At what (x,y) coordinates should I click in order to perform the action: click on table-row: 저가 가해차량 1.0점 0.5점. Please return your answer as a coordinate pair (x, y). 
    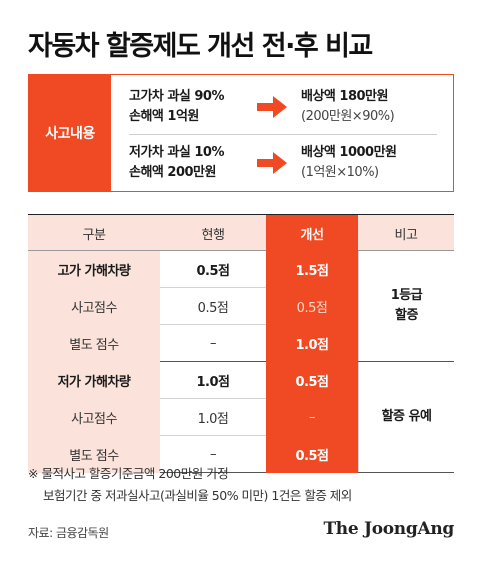
    Looking at the image, I should click on (241, 380).